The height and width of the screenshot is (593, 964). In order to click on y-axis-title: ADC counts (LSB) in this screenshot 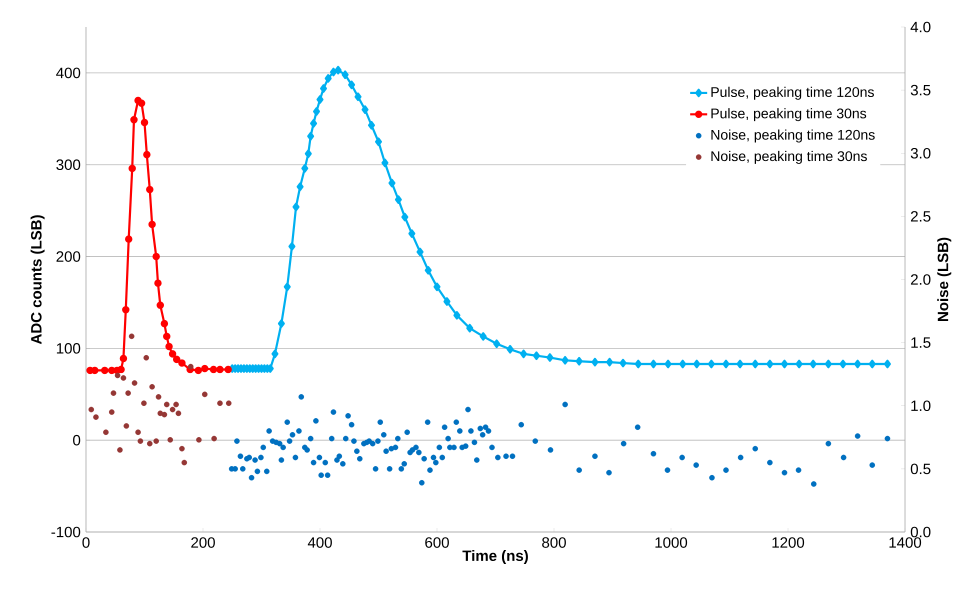, I will do `click(37, 279)`.